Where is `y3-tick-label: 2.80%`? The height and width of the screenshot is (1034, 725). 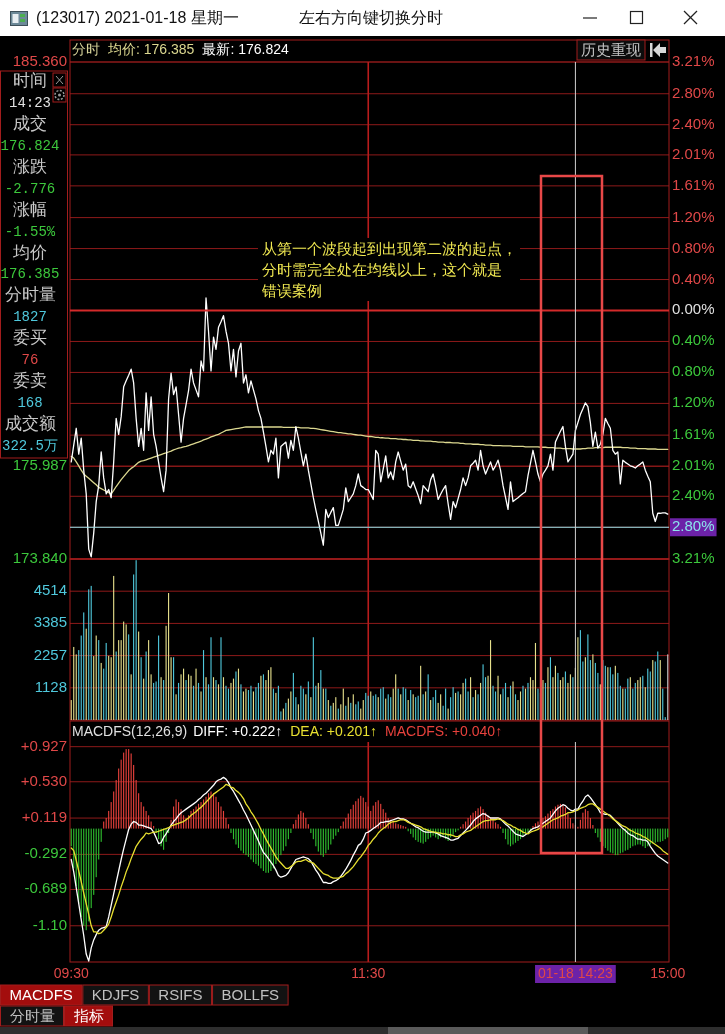 y3-tick-label: 2.80% is located at coordinates (693, 526).